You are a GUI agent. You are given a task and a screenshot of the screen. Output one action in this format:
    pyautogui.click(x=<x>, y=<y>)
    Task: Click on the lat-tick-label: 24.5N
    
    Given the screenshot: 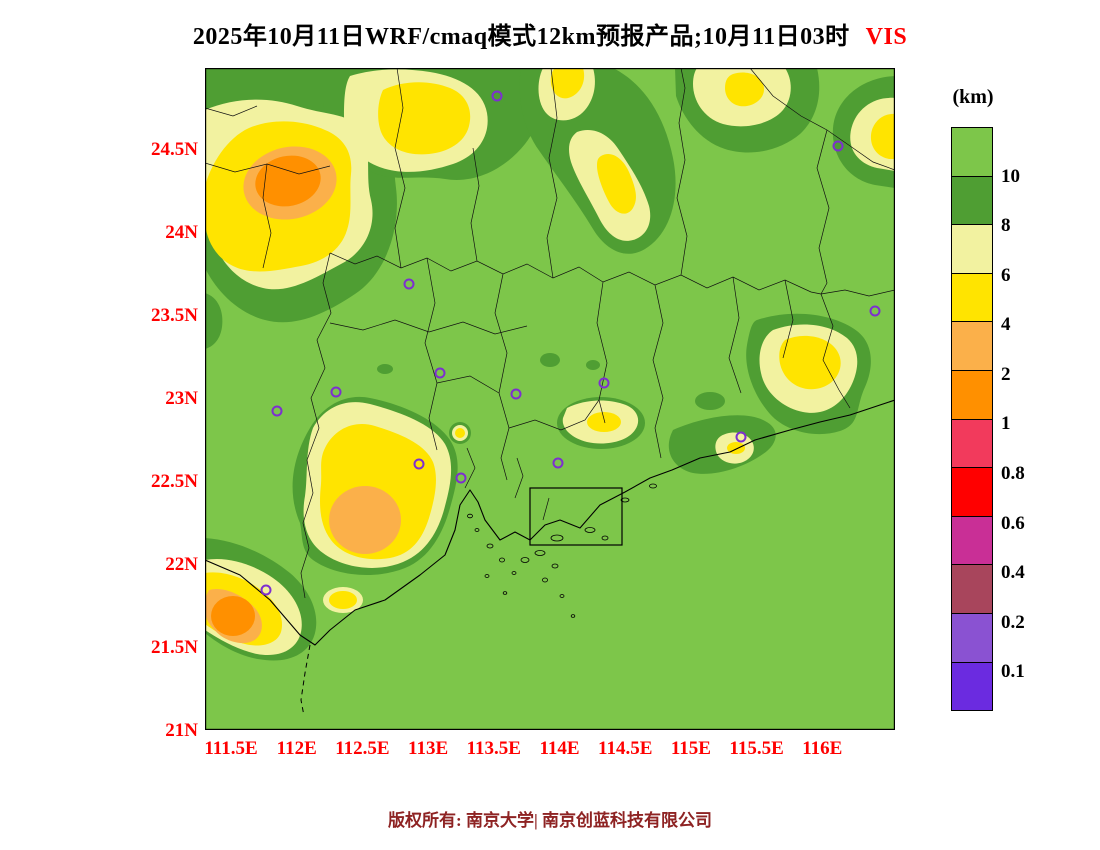 What is the action you would take?
    pyautogui.click(x=174, y=149)
    